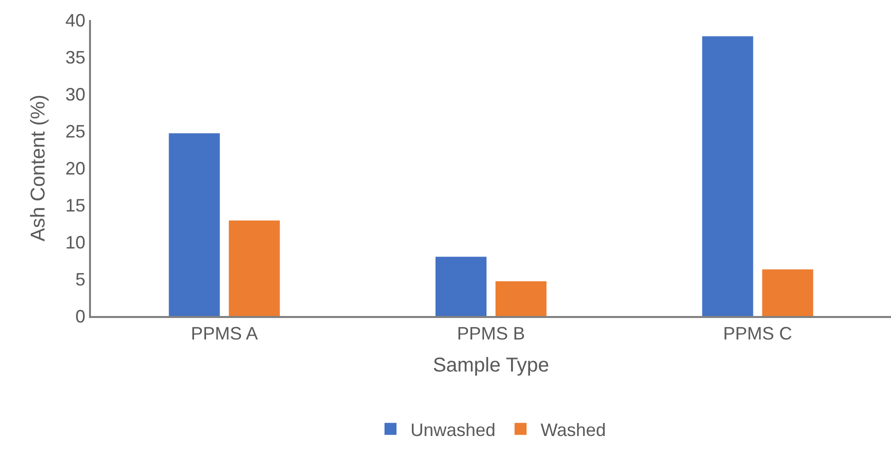 This screenshot has width=891, height=466. What do you see at coordinates (38, 168) in the screenshot?
I see `y-axis-title: Ash Content (%)` at bounding box center [38, 168].